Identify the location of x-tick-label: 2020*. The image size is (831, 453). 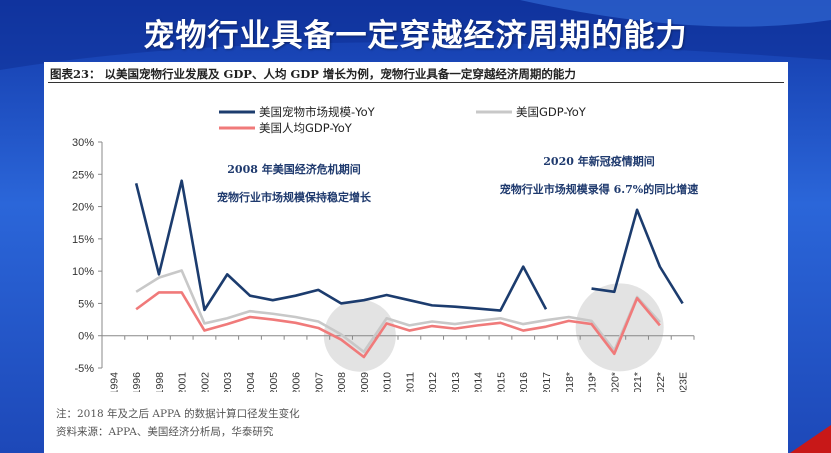
(615, 382).